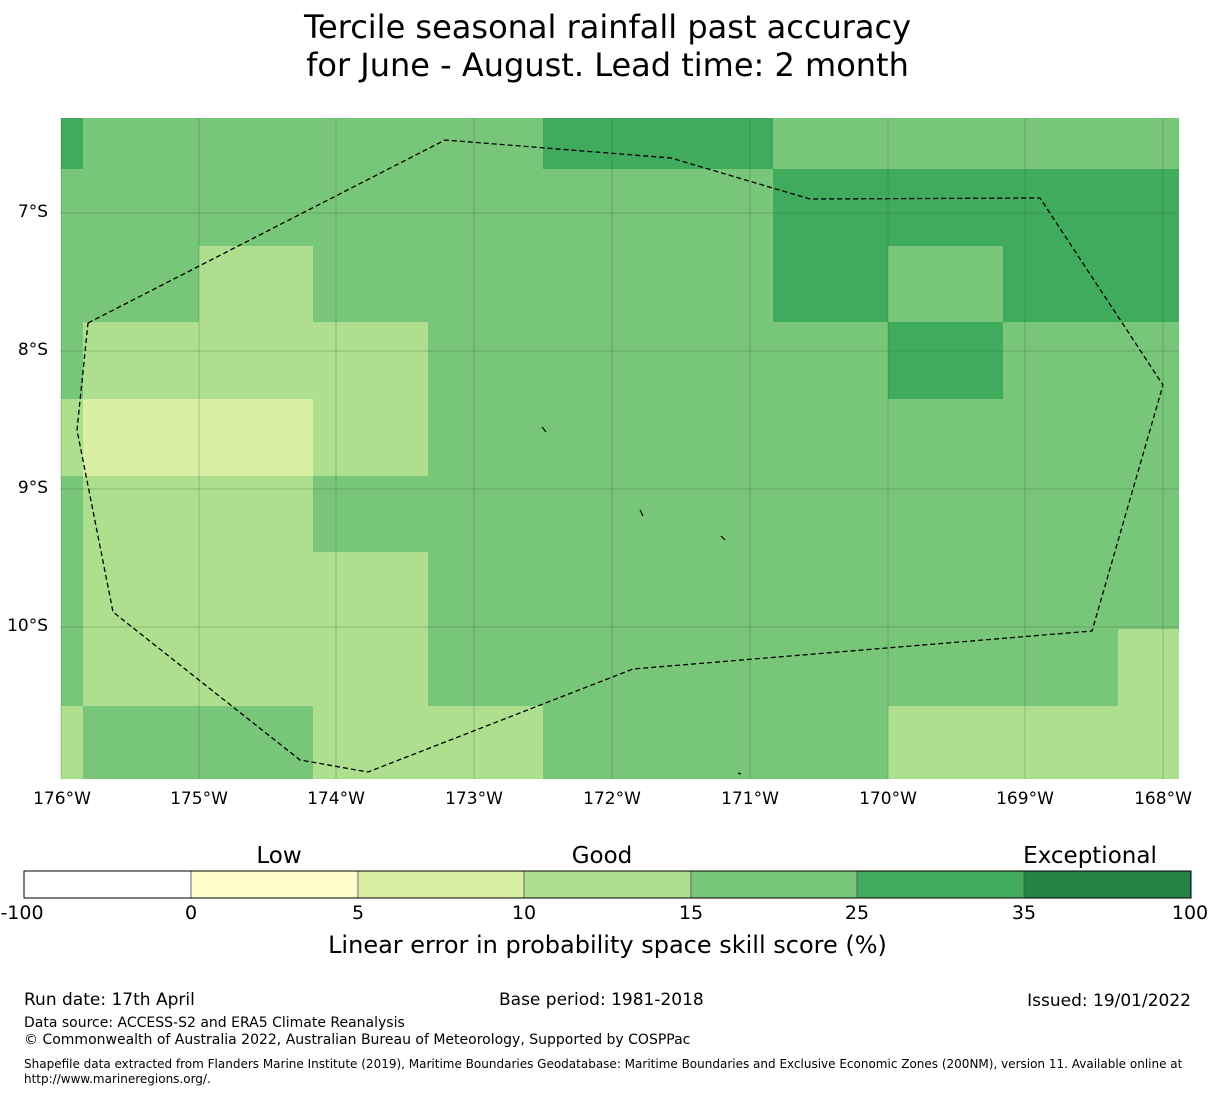 The width and height of the screenshot is (1215, 1095). Describe the element at coordinates (612, 799) in the screenshot. I see `lon-tick-label: 172°W` at that location.